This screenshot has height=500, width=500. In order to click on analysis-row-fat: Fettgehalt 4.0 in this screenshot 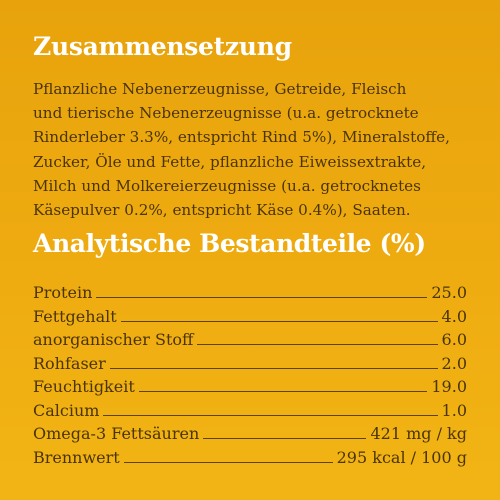, I will do `click(250, 317)`.